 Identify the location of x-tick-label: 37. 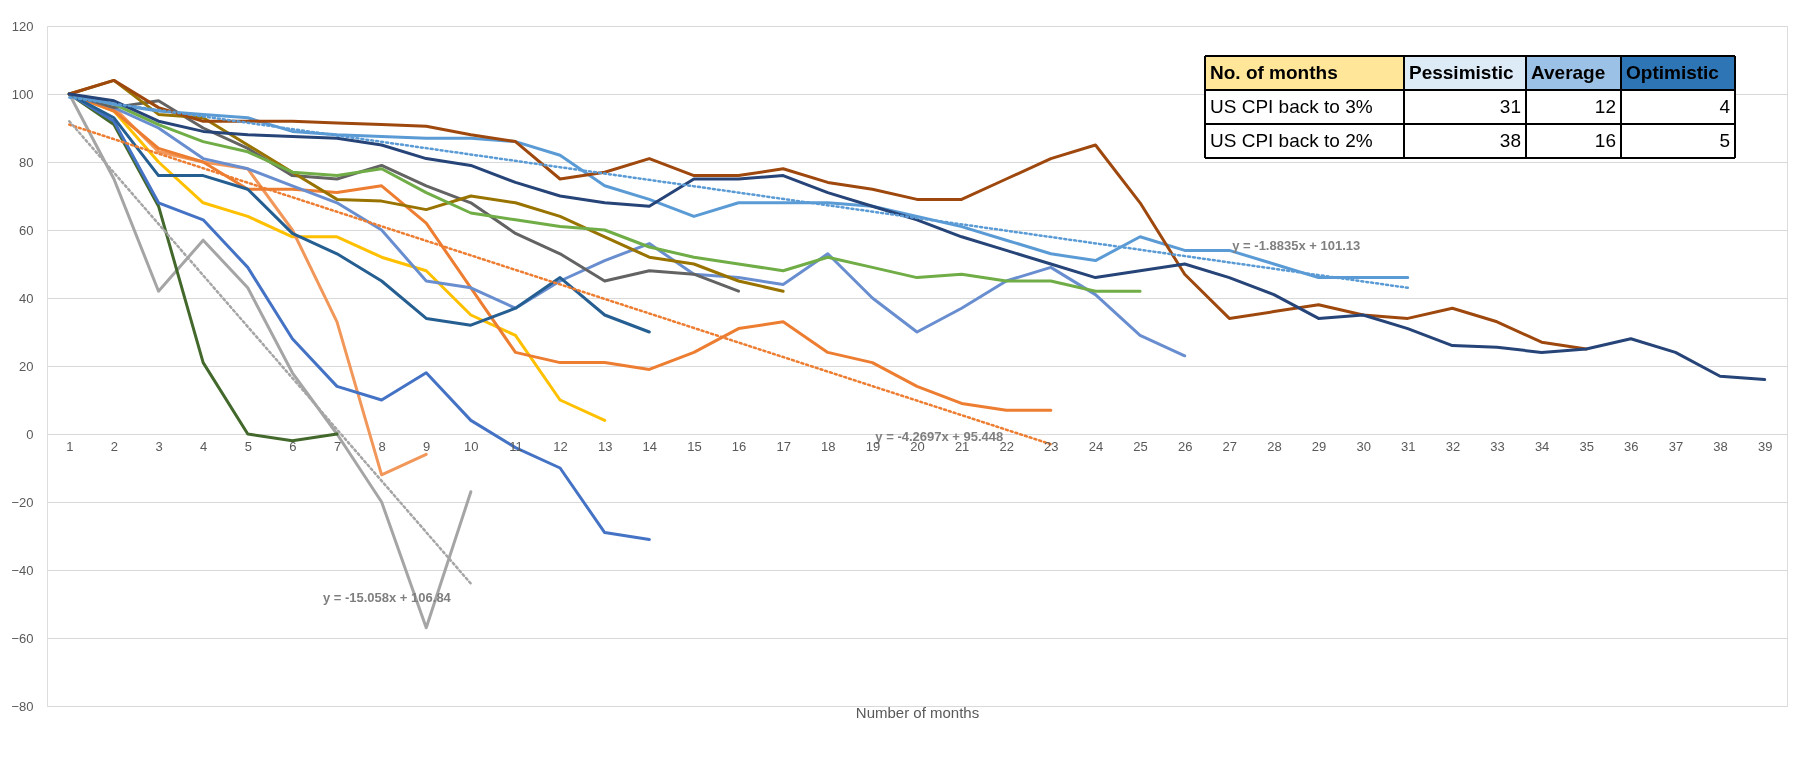
(1676, 446).